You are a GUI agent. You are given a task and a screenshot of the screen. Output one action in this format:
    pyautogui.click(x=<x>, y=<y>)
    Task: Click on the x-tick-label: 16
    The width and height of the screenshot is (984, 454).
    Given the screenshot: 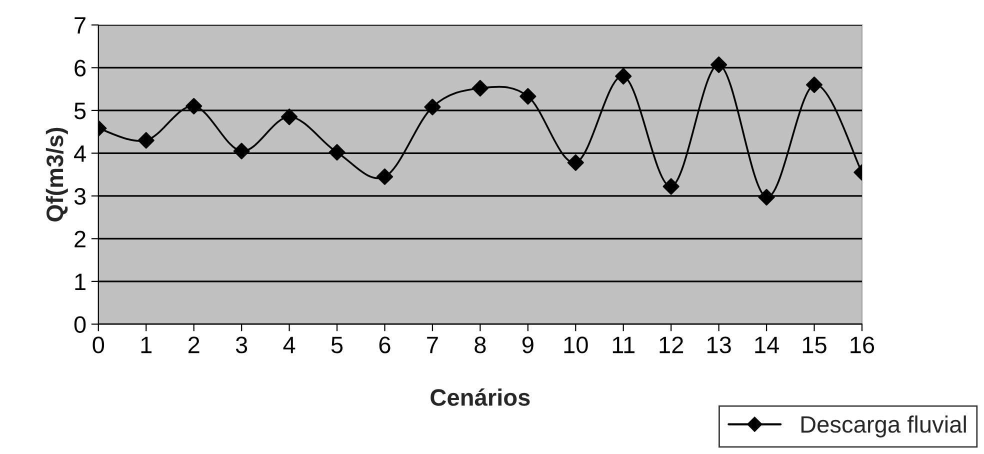 What is the action you would take?
    pyautogui.click(x=862, y=345)
    